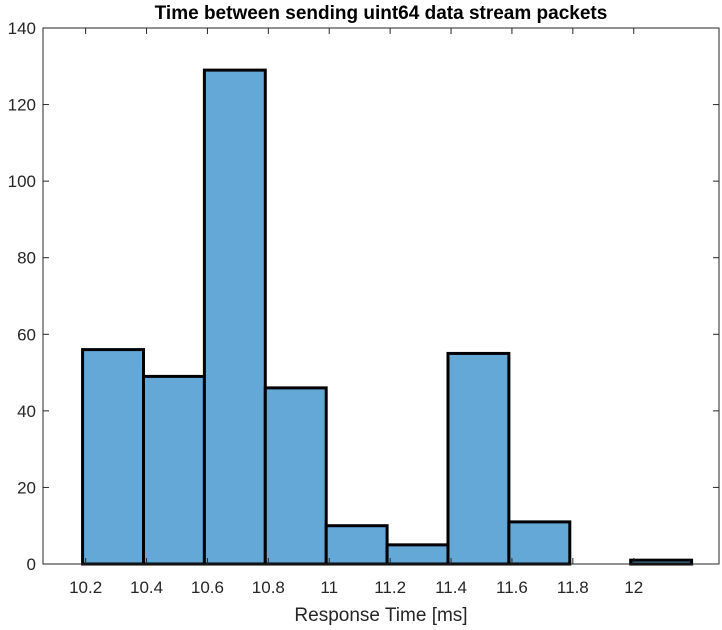 The width and height of the screenshot is (722, 630). I want to click on y-tick-label: 60, so click(26, 334).